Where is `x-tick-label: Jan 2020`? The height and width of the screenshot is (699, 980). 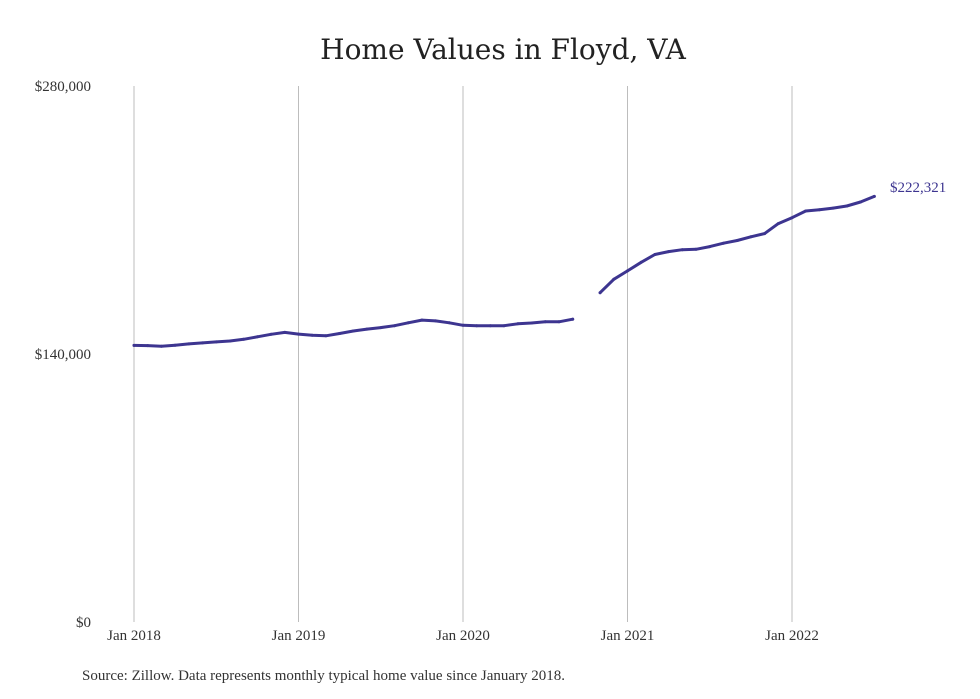
x-tick-label: Jan 2020 is located at coordinates (463, 636).